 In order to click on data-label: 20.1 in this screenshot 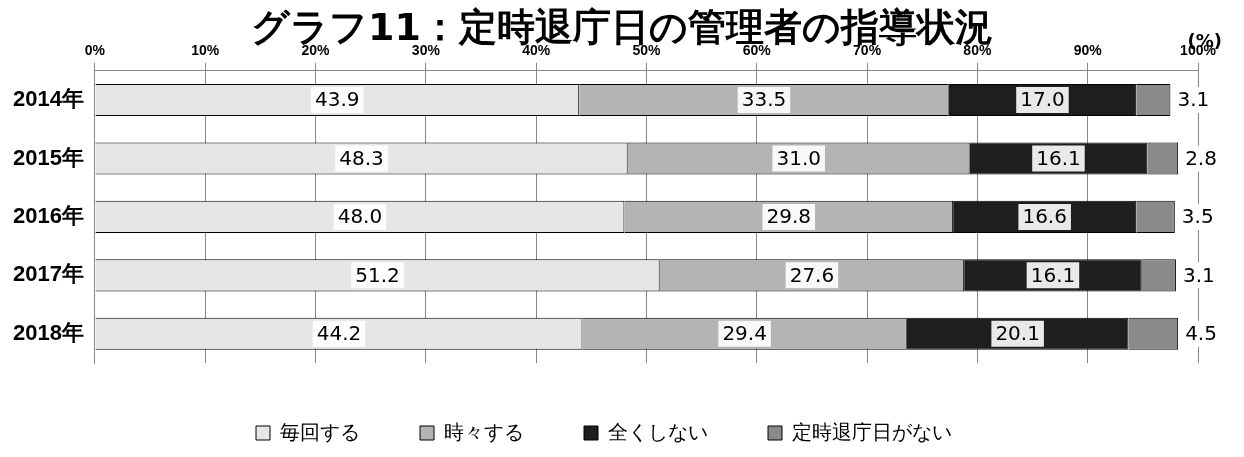, I will do `click(1017, 332)`.